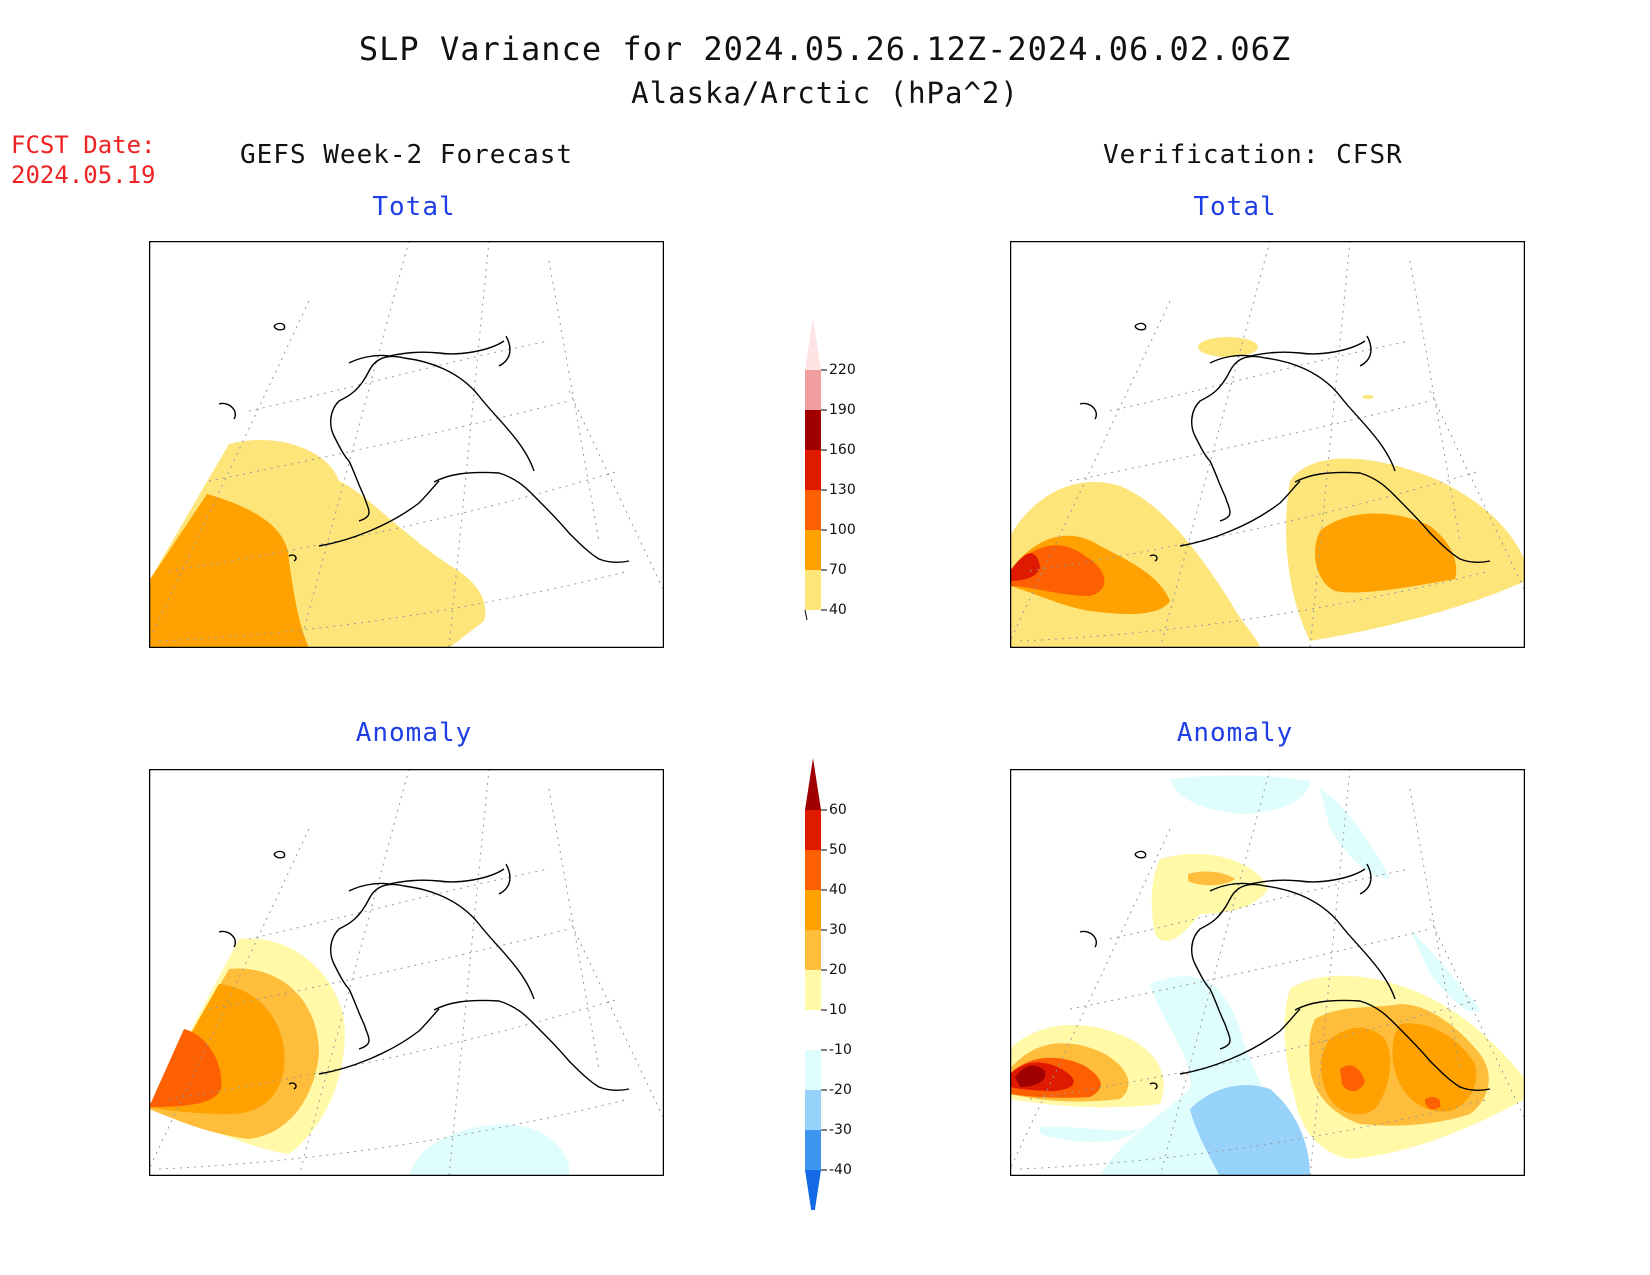 The width and height of the screenshot is (1650, 1275). Describe the element at coordinates (838, 890) in the screenshot. I see `anomaly-colorbar-label: 40` at that location.